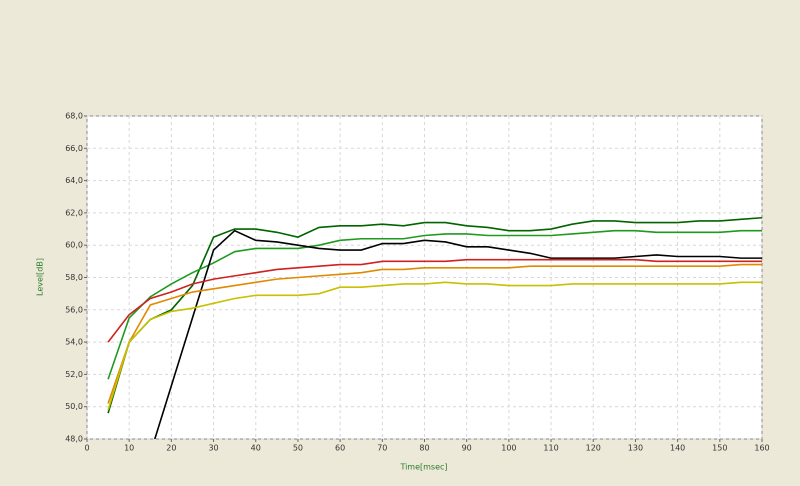  What do you see at coordinates (74, 180) in the screenshot?
I see `y-tick-label: 64,0` at bounding box center [74, 180].